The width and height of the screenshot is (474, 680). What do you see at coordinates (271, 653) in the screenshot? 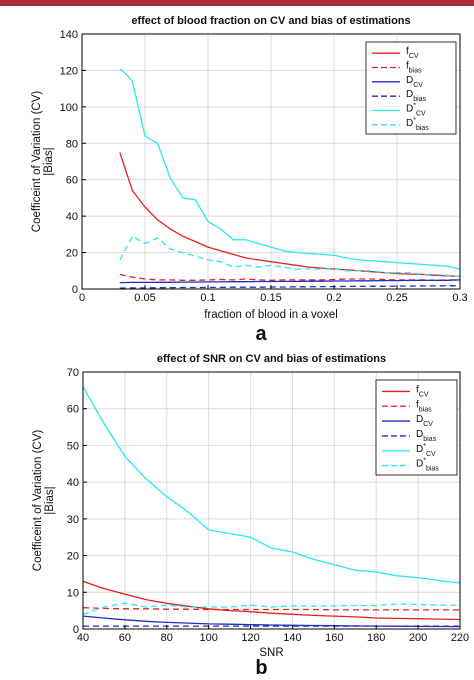
I see `x-axis-label: SNR` at bounding box center [271, 653].